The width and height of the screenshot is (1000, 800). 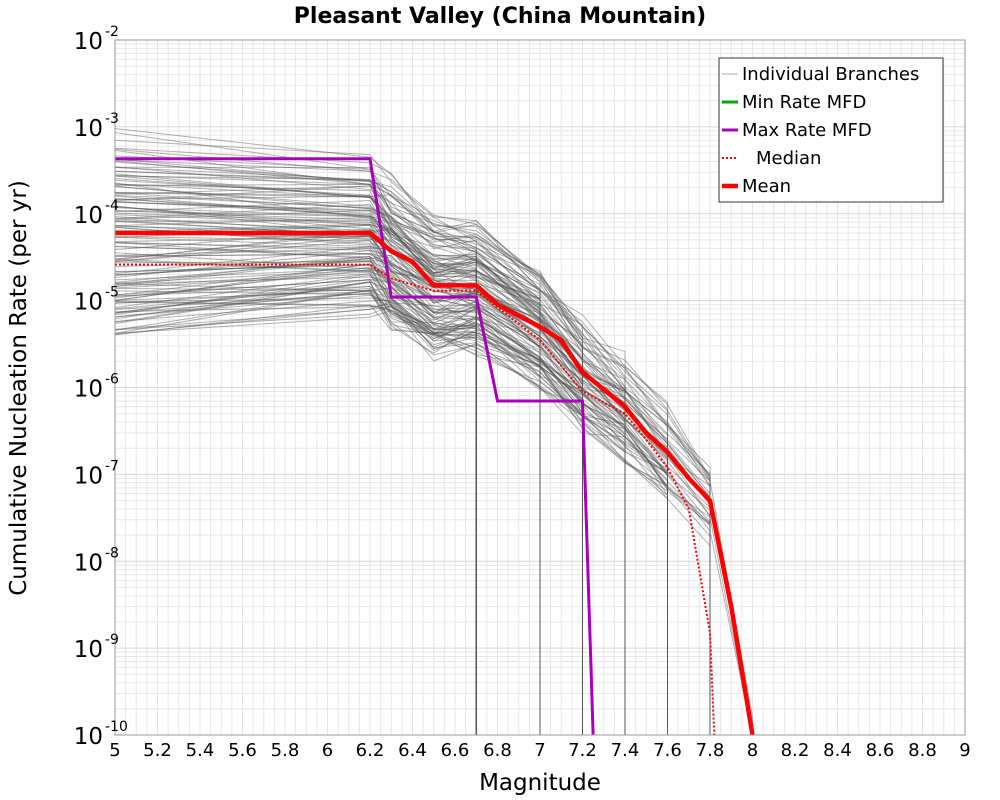 What do you see at coordinates (112, 32) in the screenshot?
I see `y-tick-exponent: -2` at bounding box center [112, 32].